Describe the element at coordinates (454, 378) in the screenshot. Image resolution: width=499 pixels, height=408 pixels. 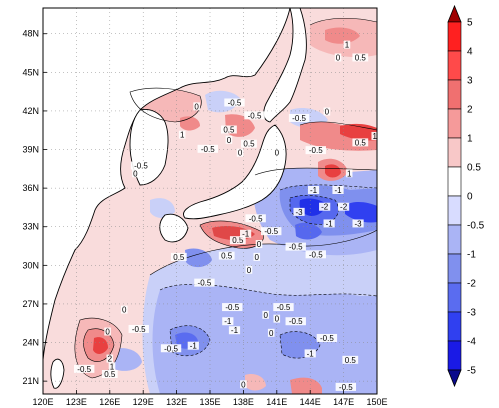
I see `colorbar-bottom-arrow` at that location.